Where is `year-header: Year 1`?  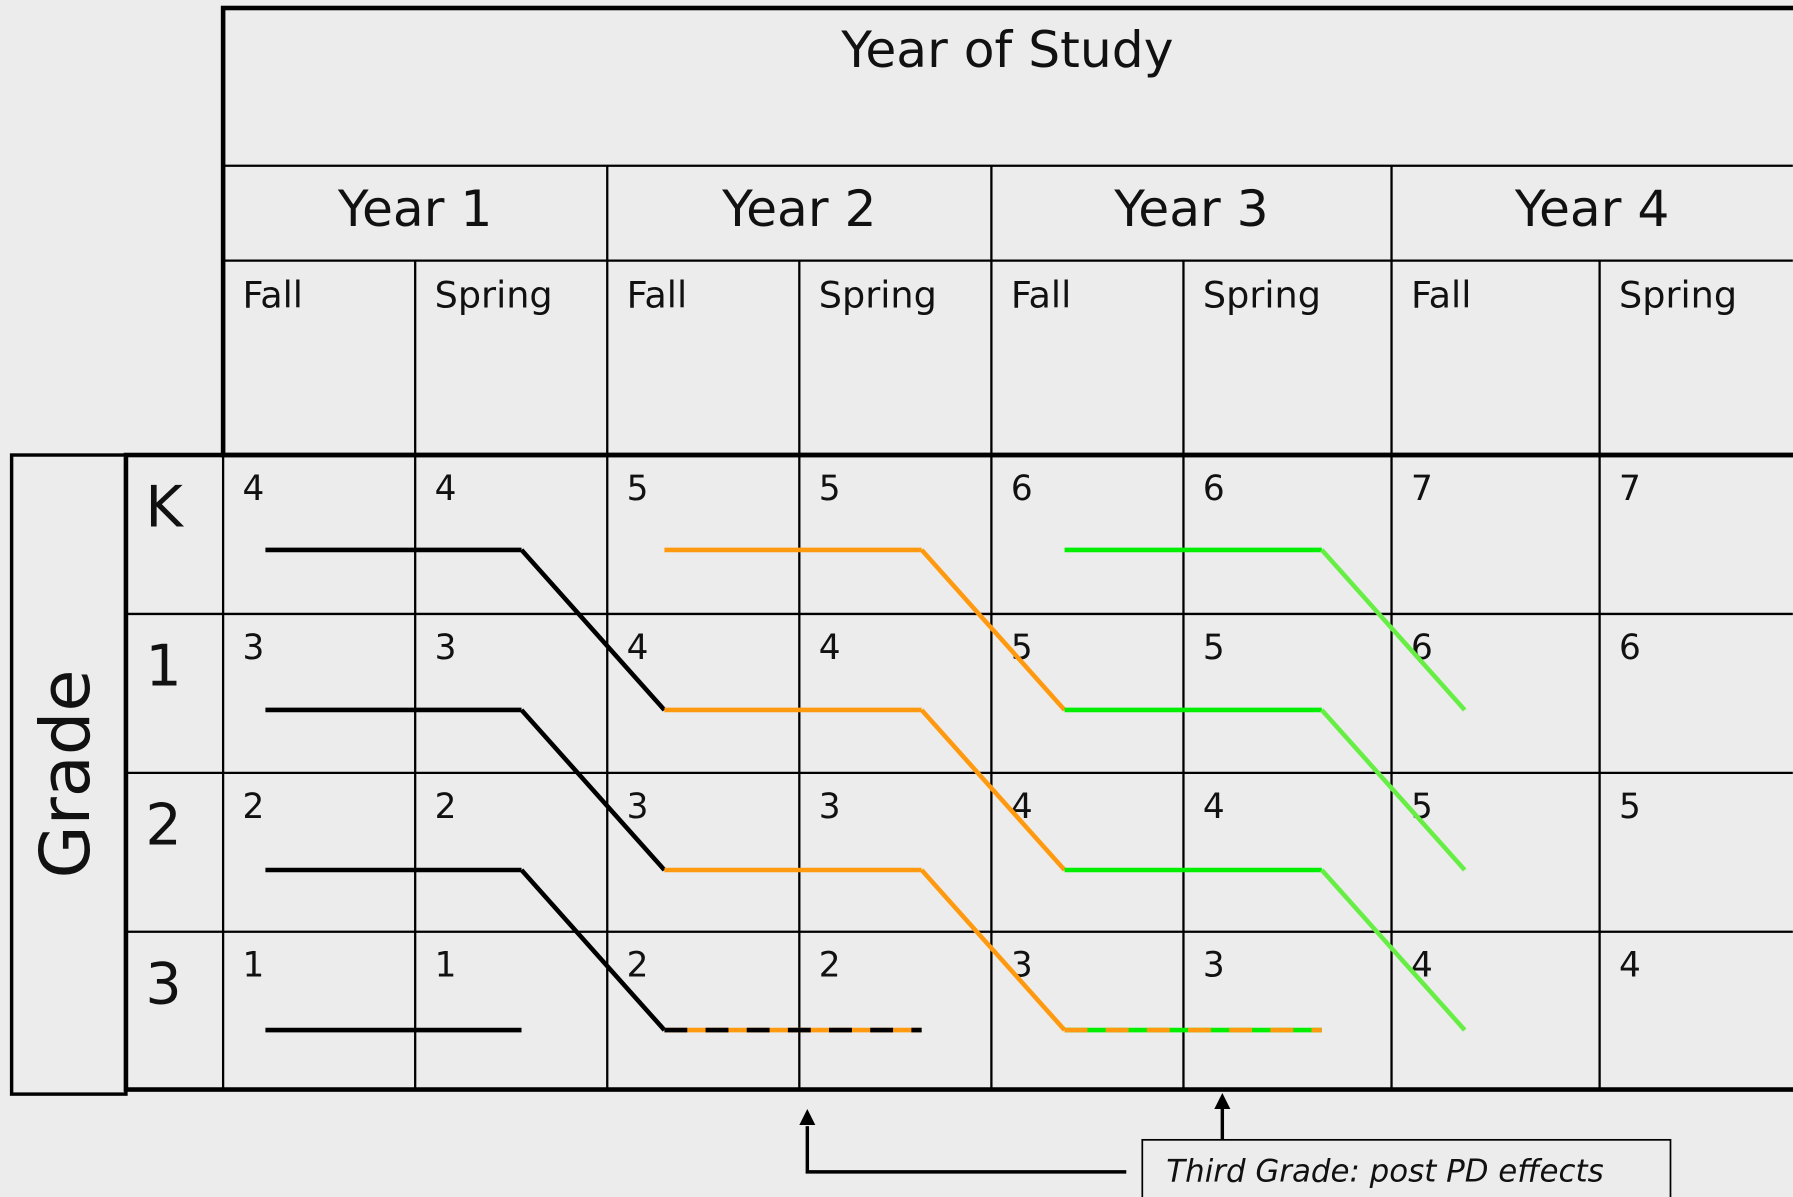 year-header: Year 1 is located at coordinates (414, 208).